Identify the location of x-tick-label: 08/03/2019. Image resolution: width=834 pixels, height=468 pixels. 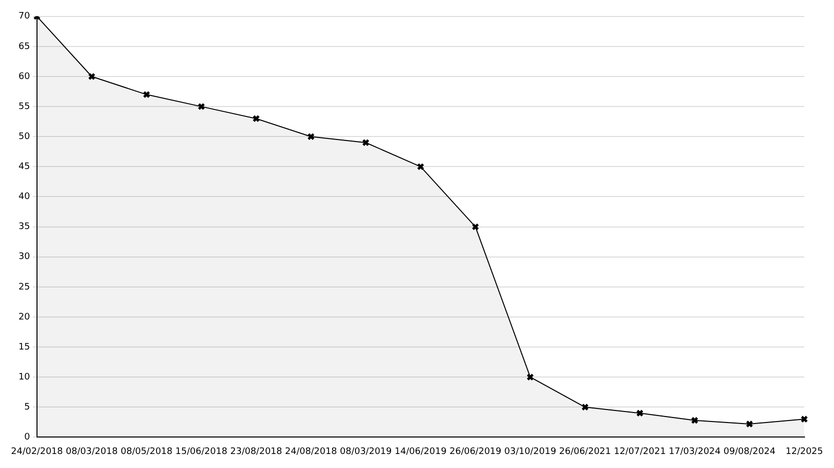
(366, 451).